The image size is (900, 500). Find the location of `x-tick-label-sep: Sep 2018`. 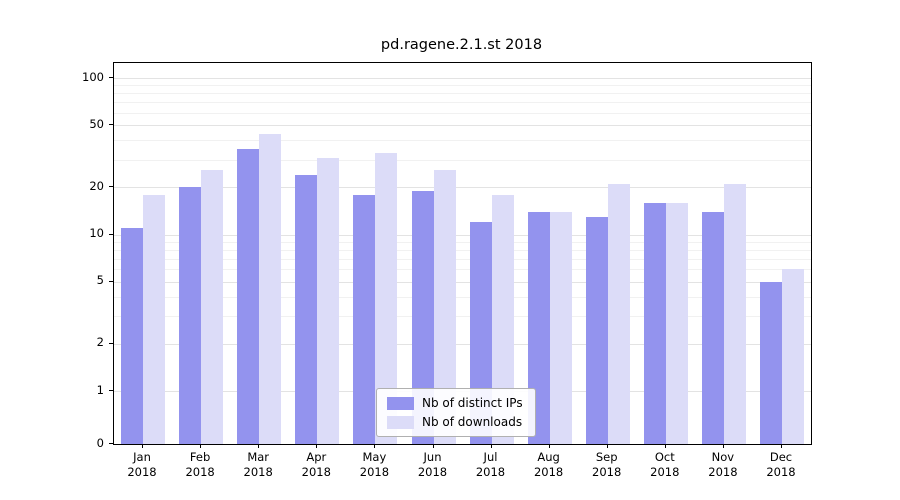

x-tick-label-sep: Sep 2018 is located at coordinates (607, 464).